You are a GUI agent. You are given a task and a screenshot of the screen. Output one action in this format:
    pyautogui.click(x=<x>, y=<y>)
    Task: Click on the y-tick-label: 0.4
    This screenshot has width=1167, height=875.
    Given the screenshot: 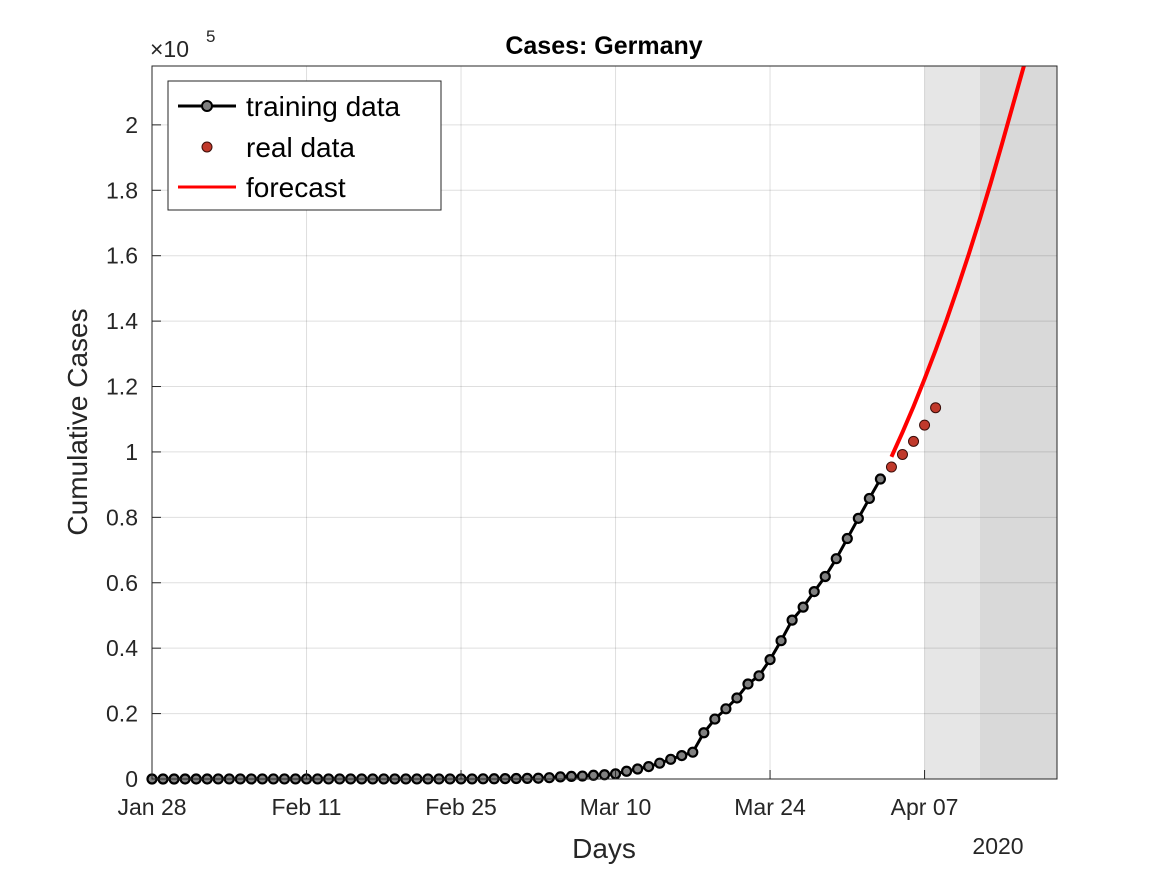 What is the action you would take?
    pyautogui.click(x=122, y=648)
    